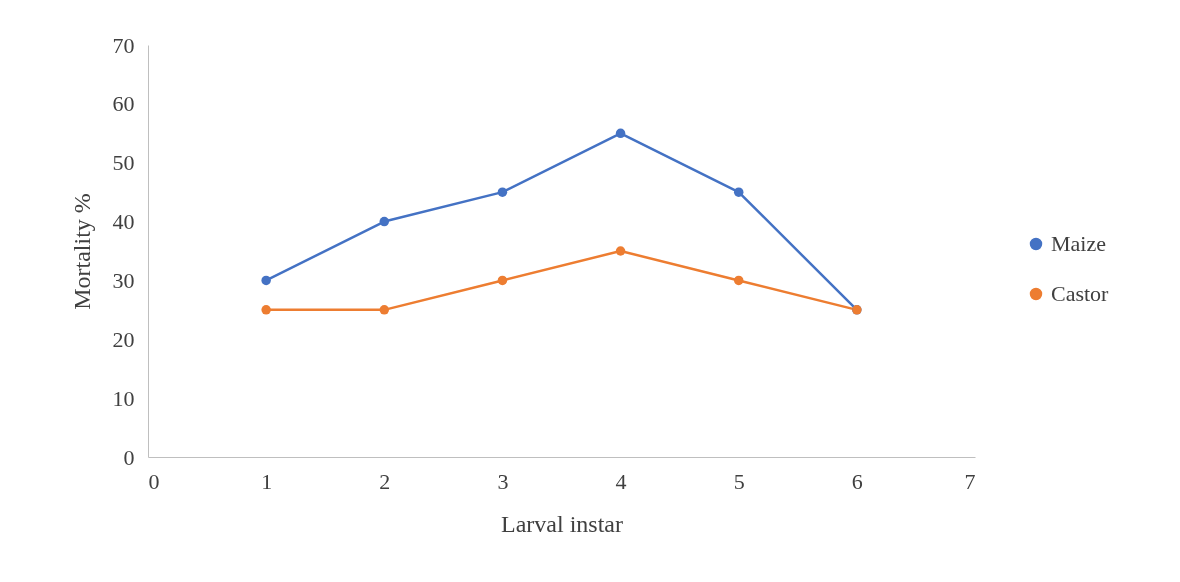 The width and height of the screenshot is (1180, 582). Describe the element at coordinates (1078, 243) in the screenshot. I see `legend-label: Maize` at that location.